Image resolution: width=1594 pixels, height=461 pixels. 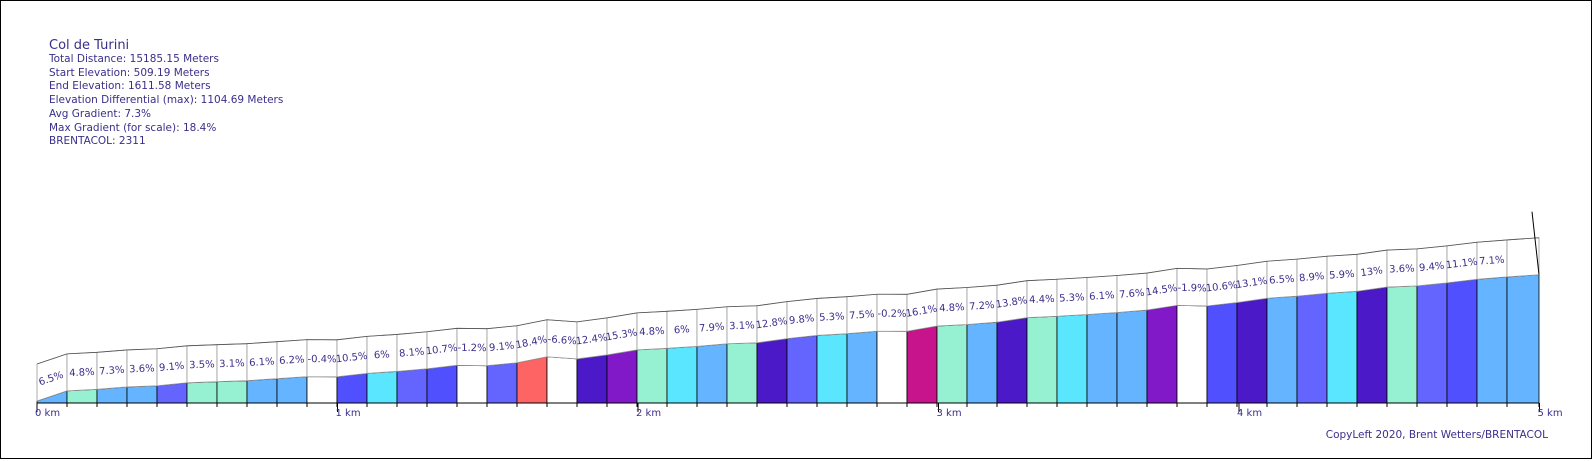 I want to click on gradient-label-22: 7.9%, so click(x=712, y=328).